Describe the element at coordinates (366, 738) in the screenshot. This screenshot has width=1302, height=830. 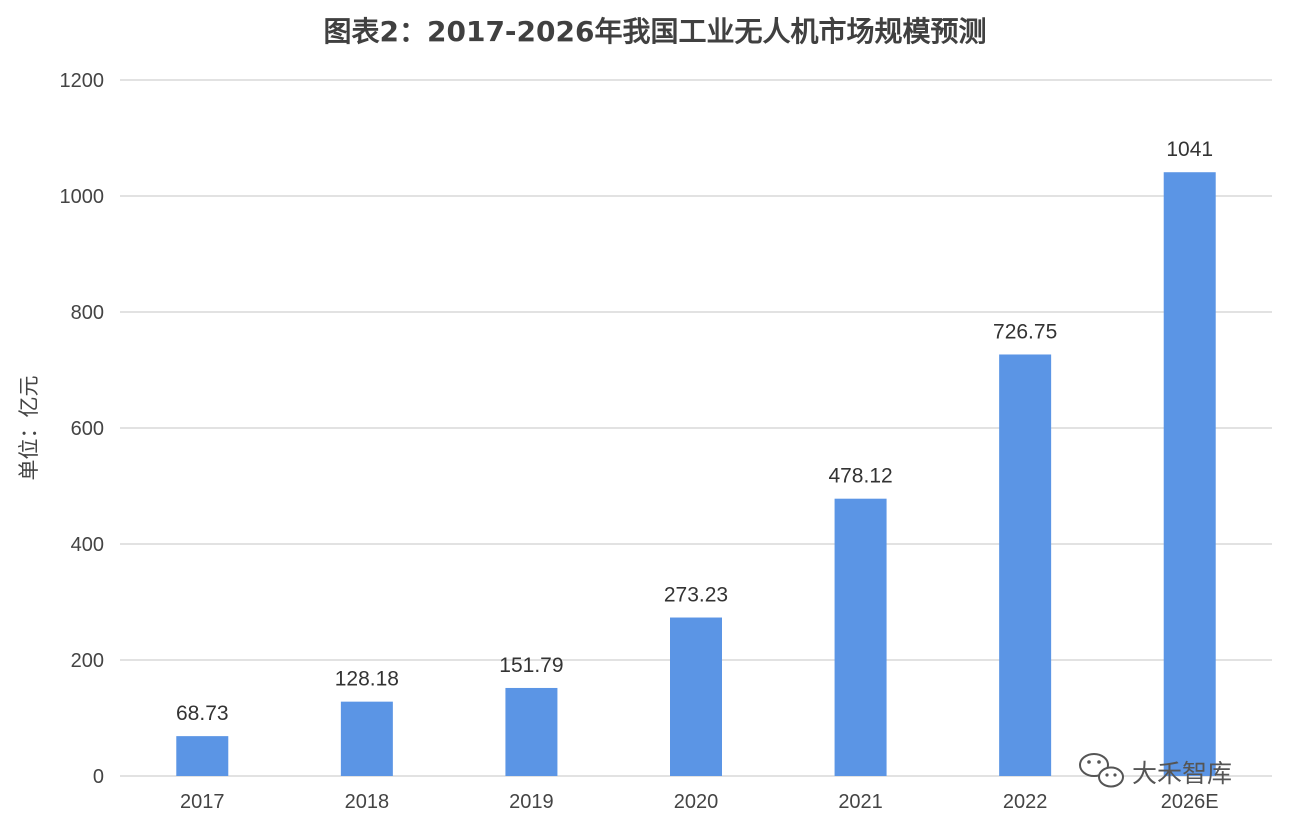
I see `bar-2018` at that location.